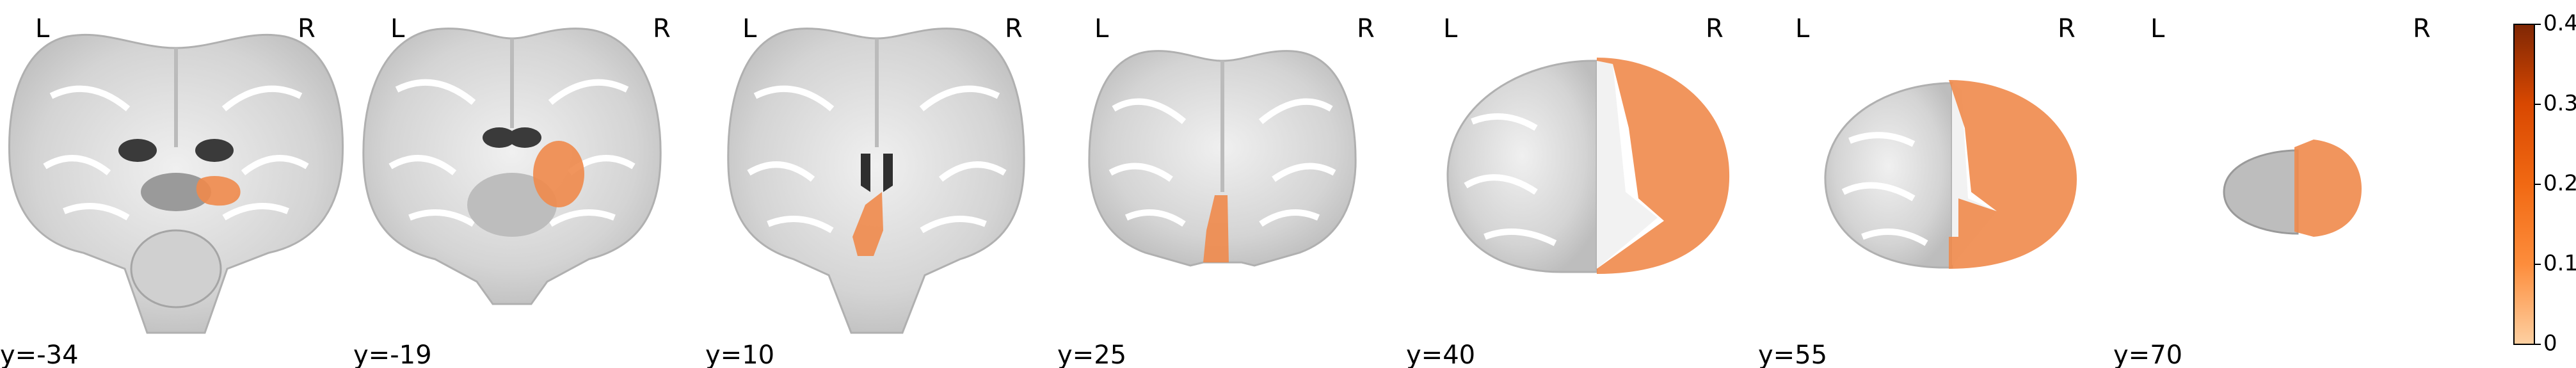 The width and height of the screenshot is (2576, 368). Describe the element at coordinates (2524, 184) in the screenshot. I see `colorbar-gradient` at that location.